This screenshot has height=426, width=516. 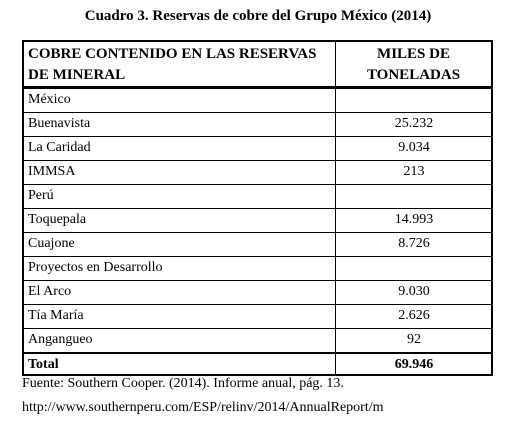 I want to click on table-row: Angangueo 92, so click(x=257, y=340).